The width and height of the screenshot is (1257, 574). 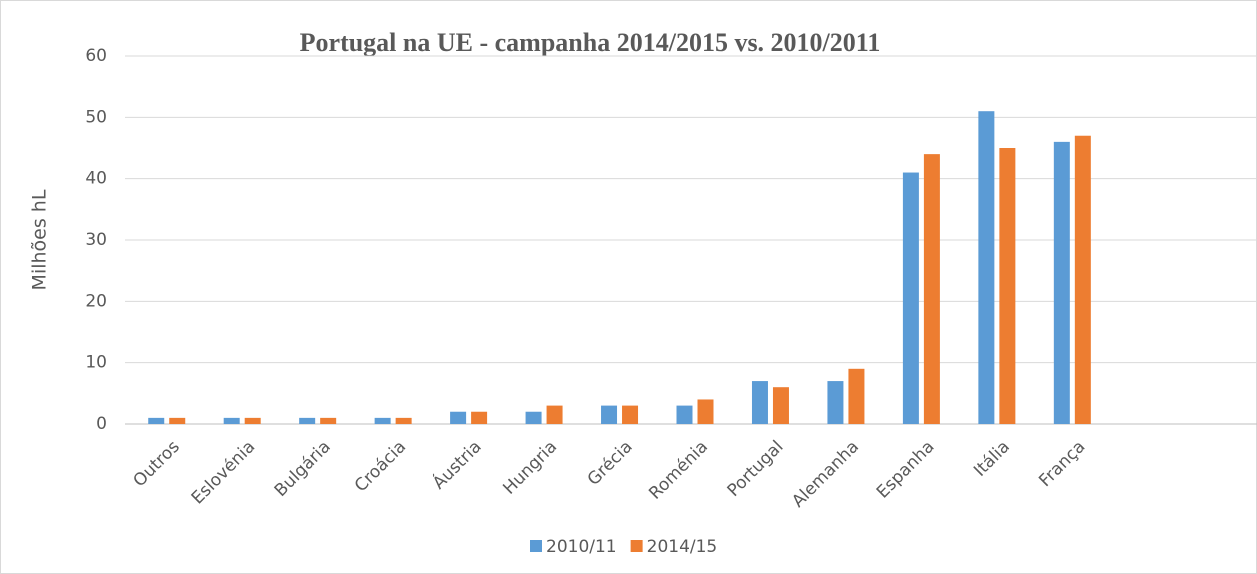 What do you see at coordinates (96, 363) in the screenshot?
I see `y-tick-label: 10` at bounding box center [96, 363].